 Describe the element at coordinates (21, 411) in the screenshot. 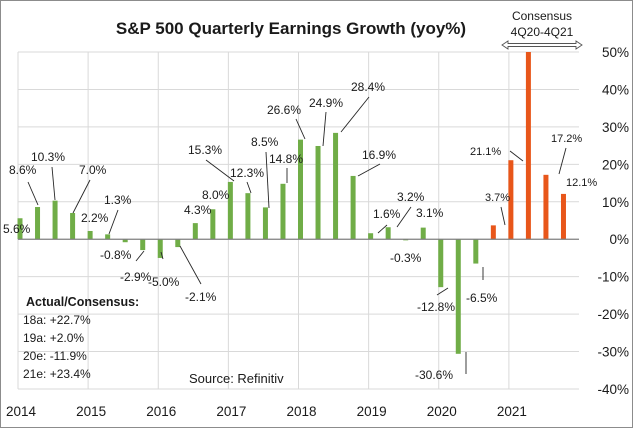

I see `x-tick-label: 2014` at that location.